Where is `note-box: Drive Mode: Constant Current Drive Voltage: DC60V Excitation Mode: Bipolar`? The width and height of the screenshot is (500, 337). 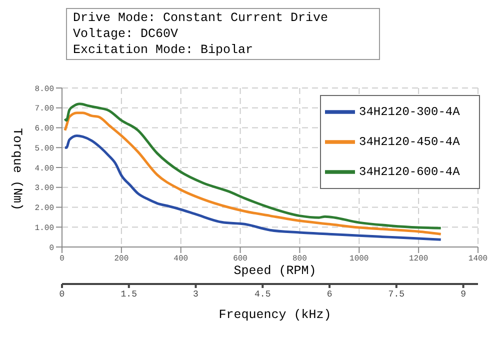
note-box: Drive Mode: Constant Current Drive Voltage: DC60V Excitation Mode: Bipolar is located at coordinates (223, 34).